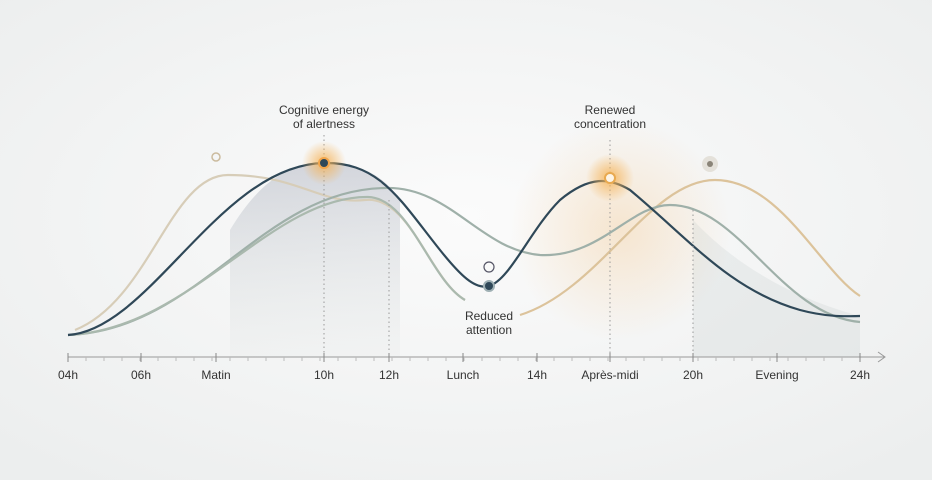 The image size is (932, 480). What do you see at coordinates (693, 375) in the screenshot?
I see `x-tick-label: 20h` at bounding box center [693, 375].